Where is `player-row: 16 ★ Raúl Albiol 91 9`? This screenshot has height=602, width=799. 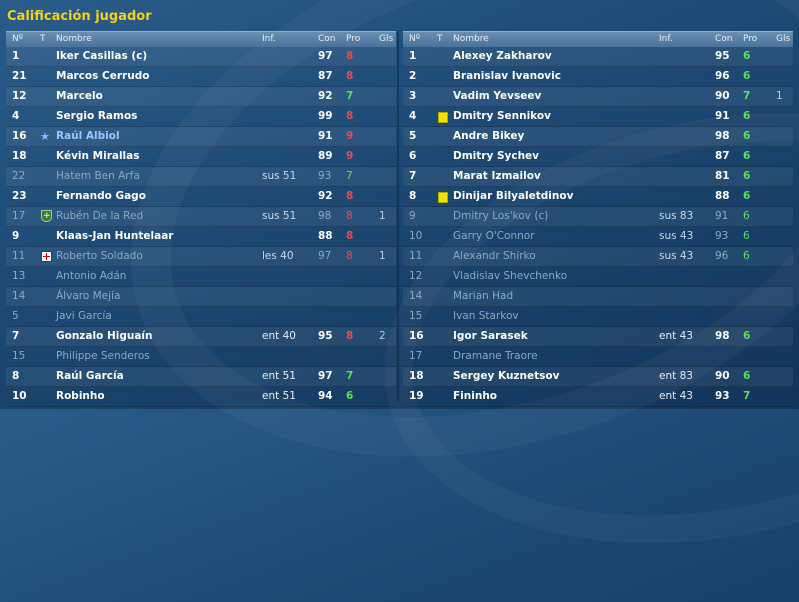
player-row: 16 ★ Raúl Albiol 91 9 is located at coordinates (201, 137).